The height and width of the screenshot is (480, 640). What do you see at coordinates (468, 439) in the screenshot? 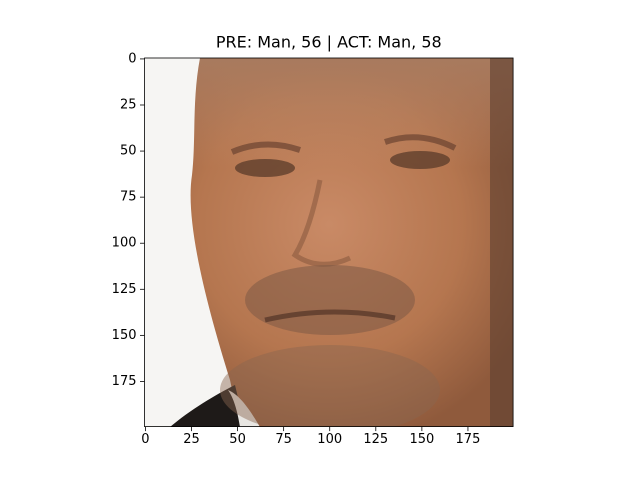
I see `x-tick-label: 175` at bounding box center [468, 439].